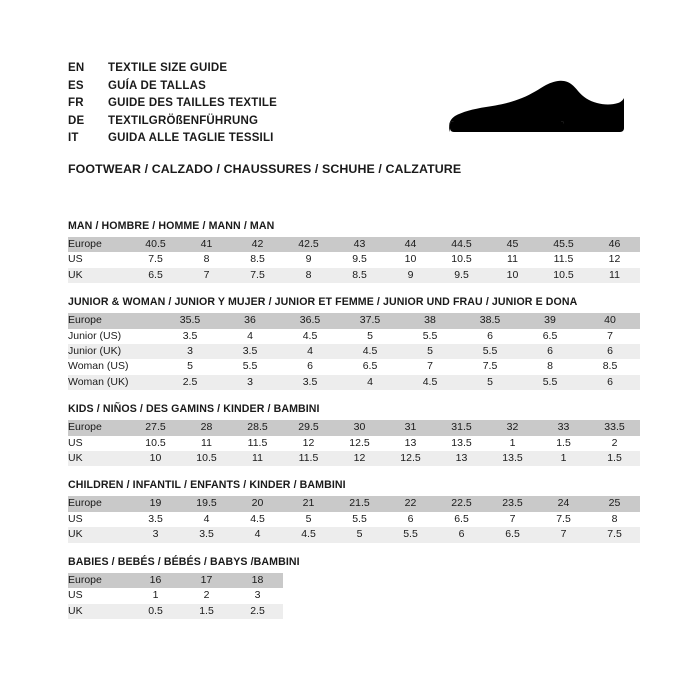 Image resolution: width=700 pixels, height=700 pixels. I want to click on size-cell: 1, so click(155, 596).